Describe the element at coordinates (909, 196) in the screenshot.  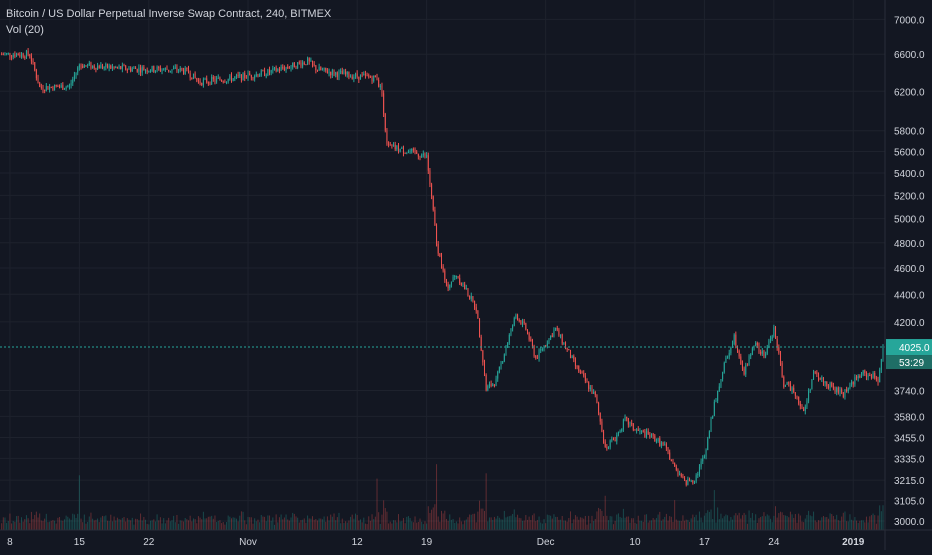
I see `y-tick-label: 5200.0` at that location.